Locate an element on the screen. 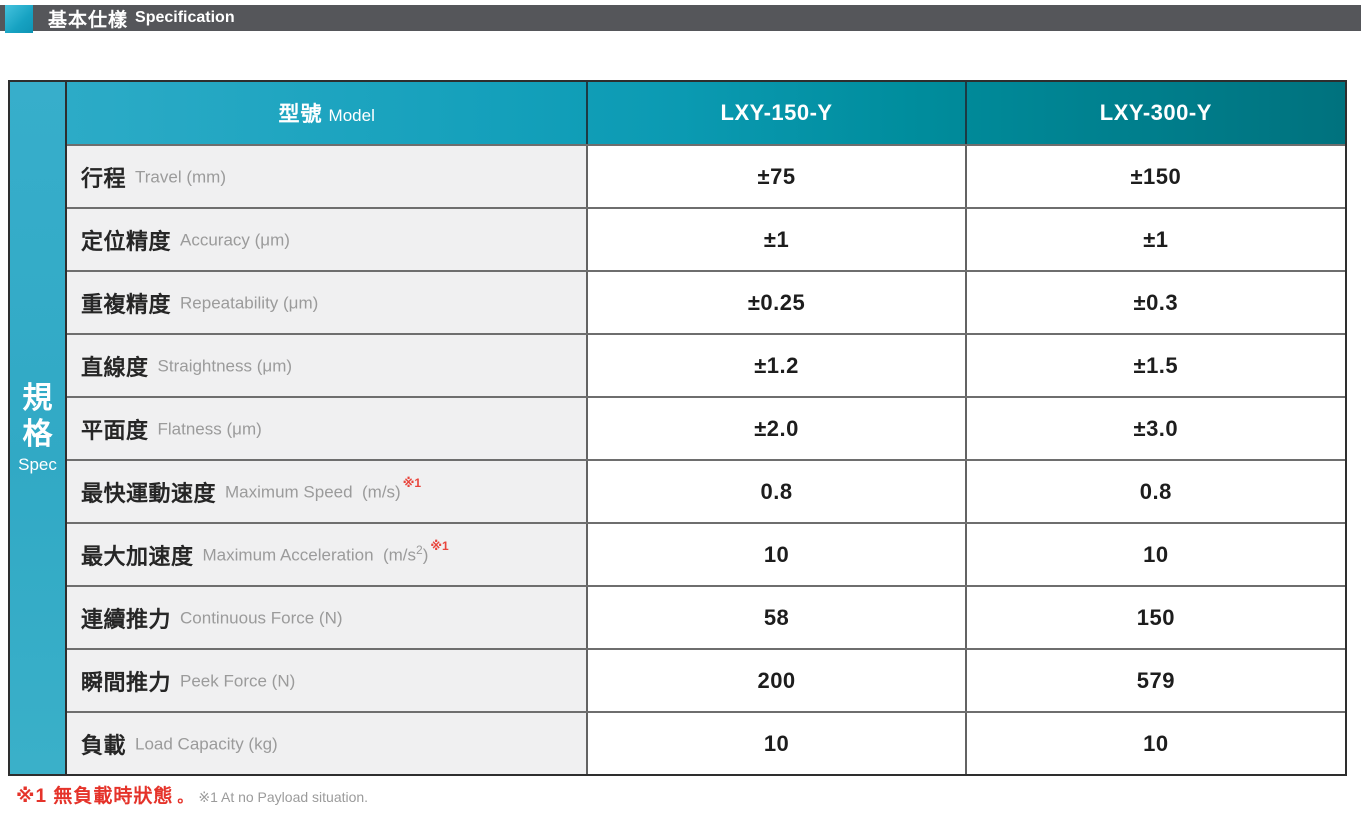 The width and height of the screenshot is (1361, 817). row-label: 最快運動速度 Maximum Speed (m/s) ※1 is located at coordinates (328, 491).